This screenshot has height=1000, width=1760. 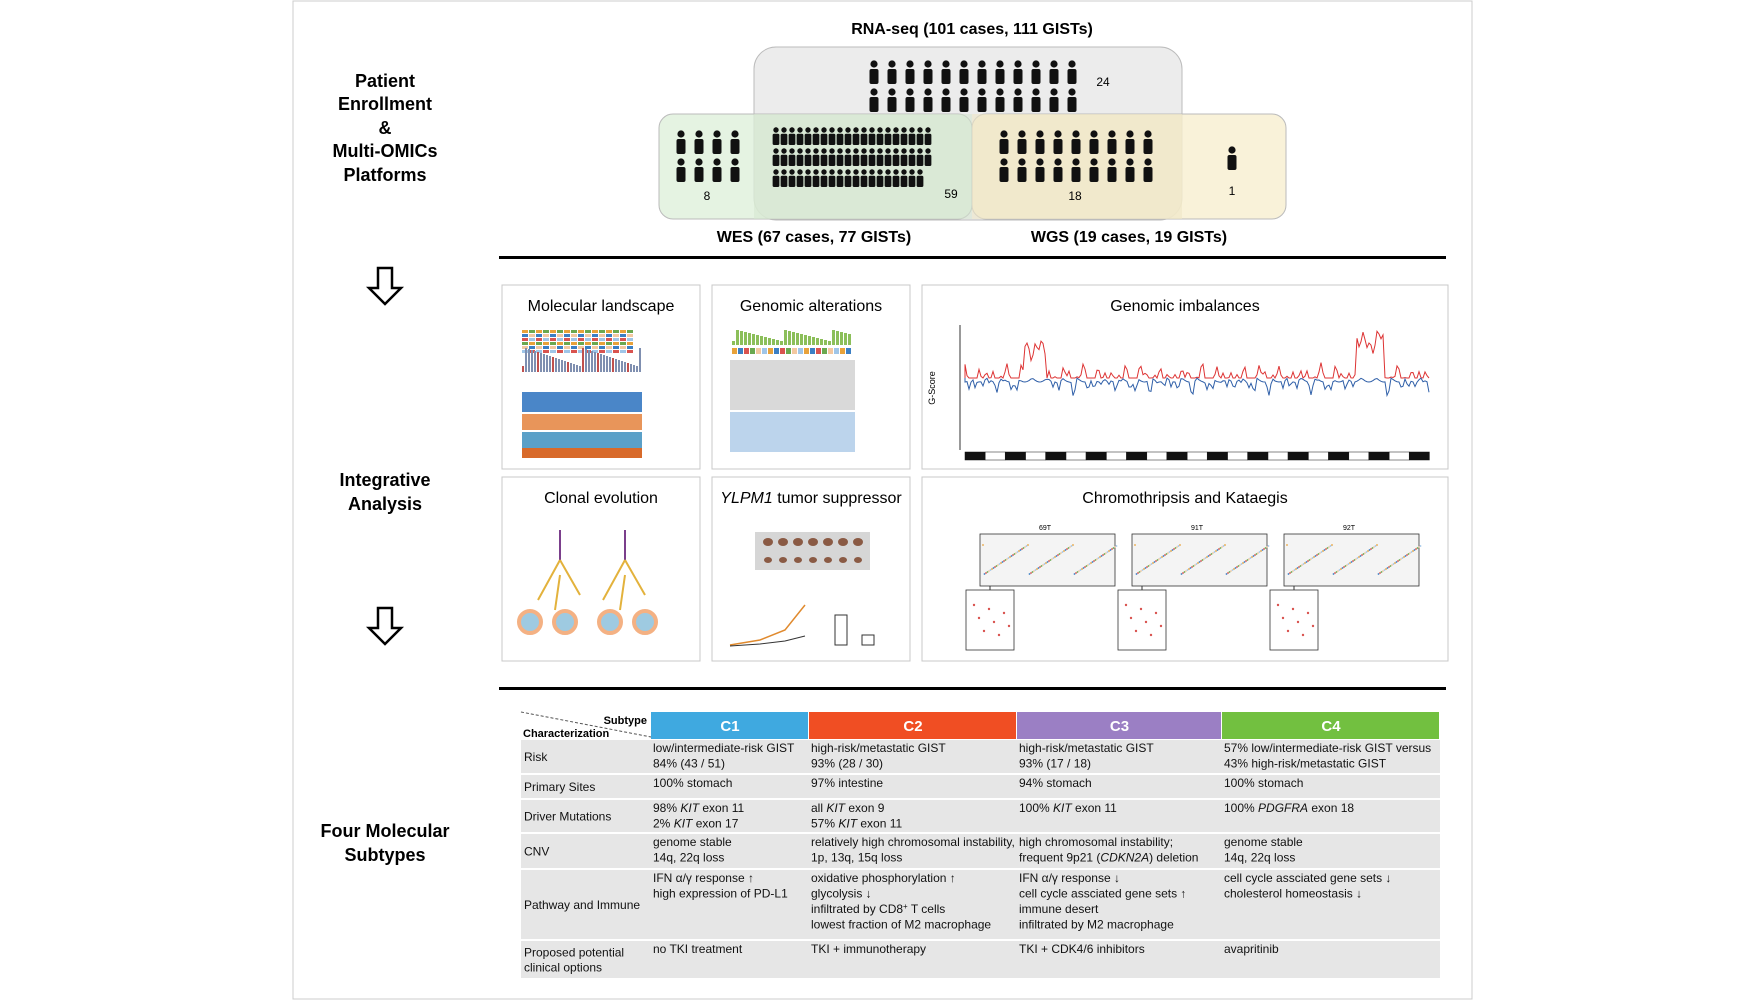 I want to click on count: 18, so click(x=1075, y=196).